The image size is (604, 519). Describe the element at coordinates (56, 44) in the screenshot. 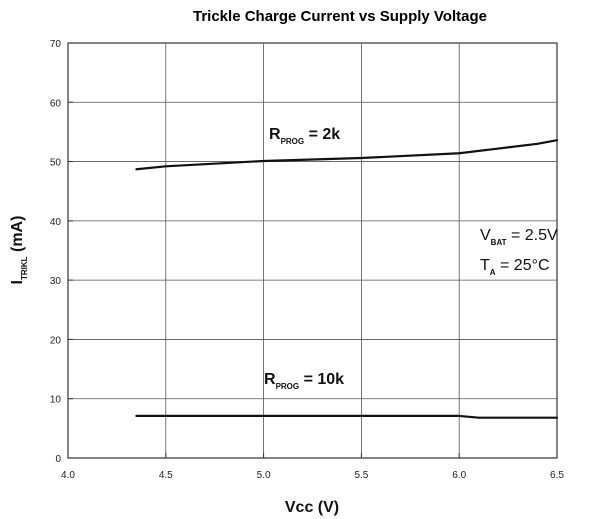

I see `y-tick-label: 70` at that location.